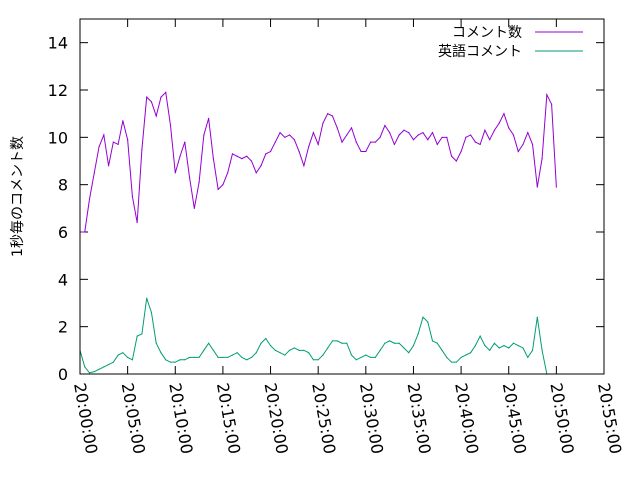 The height and width of the screenshot is (480, 640). Describe the element at coordinates (480, 51) in the screenshot. I see `legend-label-2: 英語コメント` at that location.